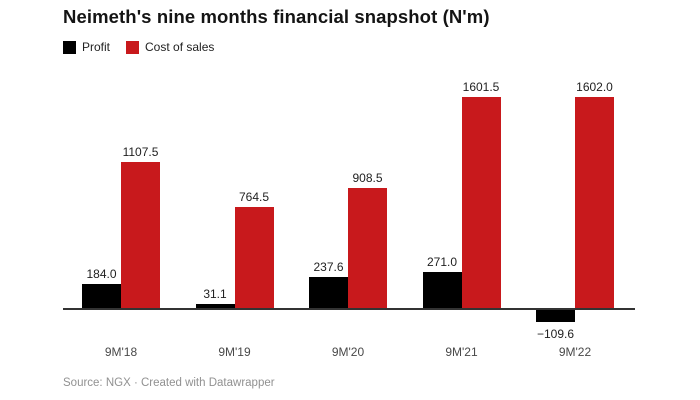 The width and height of the screenshot is (700, 400). What do you see at coordinates (180, 47) in the screenshot?
I see `legend-label-cost-of-sales: Cost of sales` at bounding box center [180, 47].